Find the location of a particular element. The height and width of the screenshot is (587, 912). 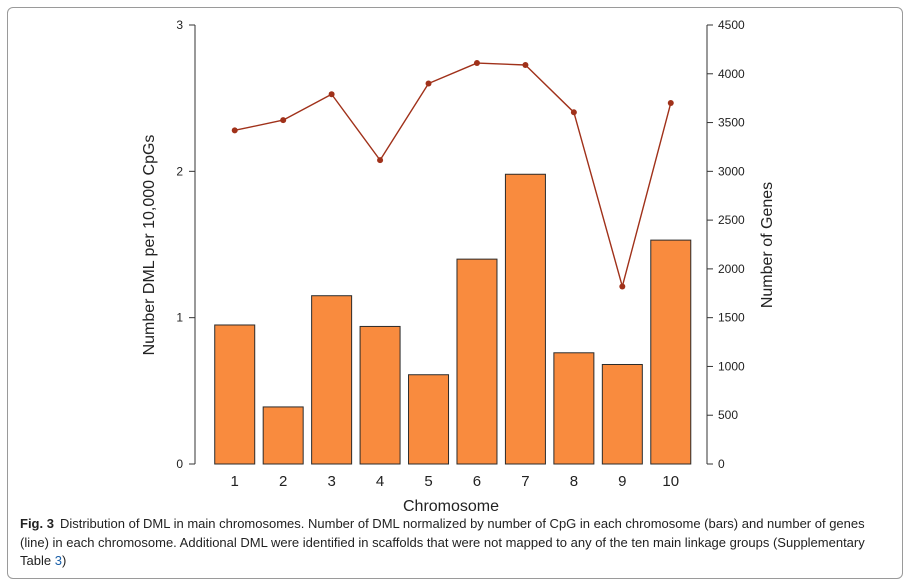

right-axis-tick-label: 2500 is located at coordinates (731, 220).